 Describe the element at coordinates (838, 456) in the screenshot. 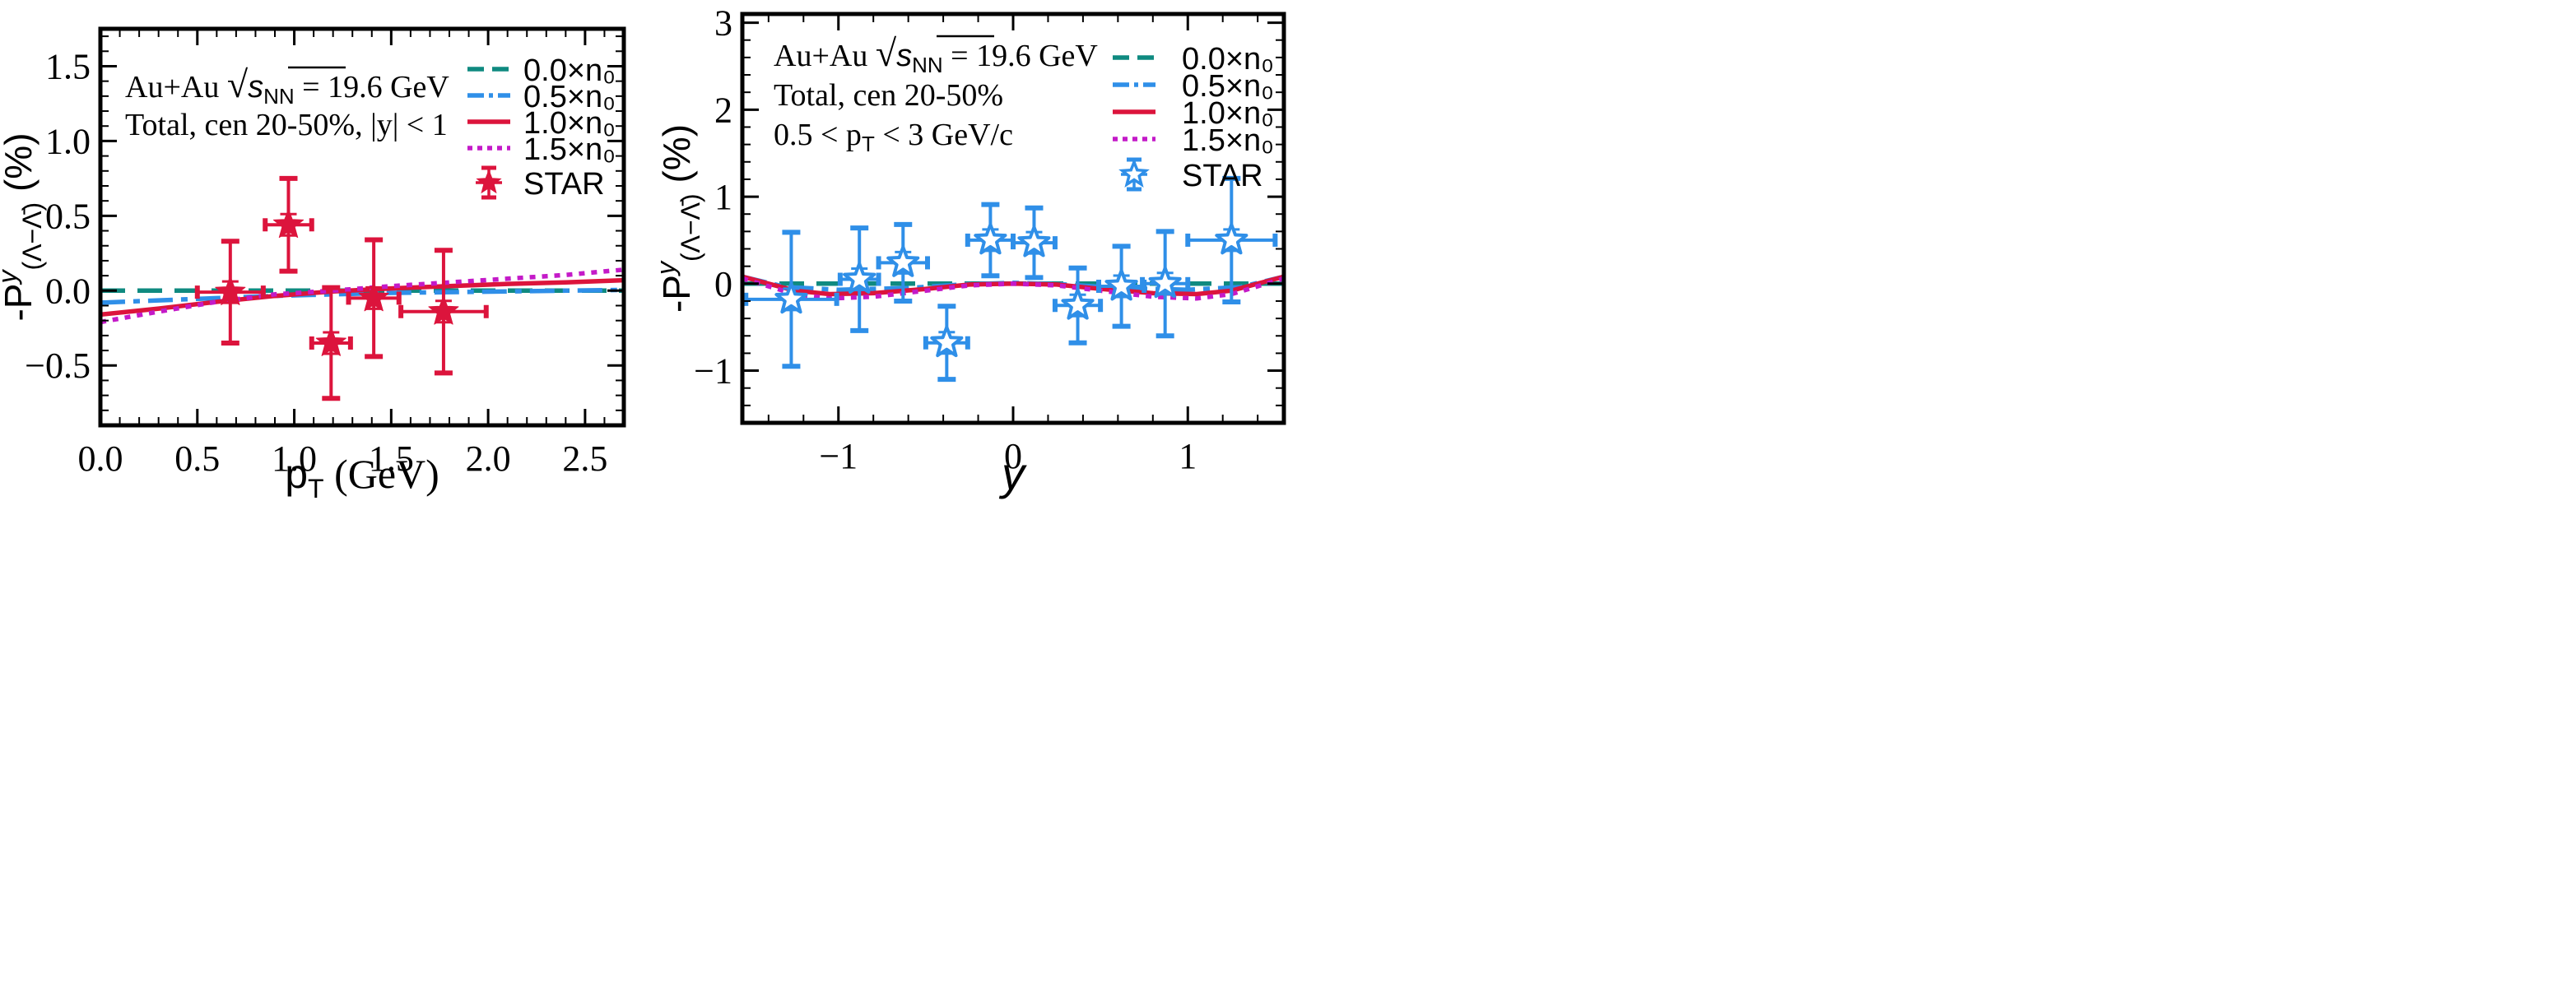

I see `x-tick-label: −1` at that location.